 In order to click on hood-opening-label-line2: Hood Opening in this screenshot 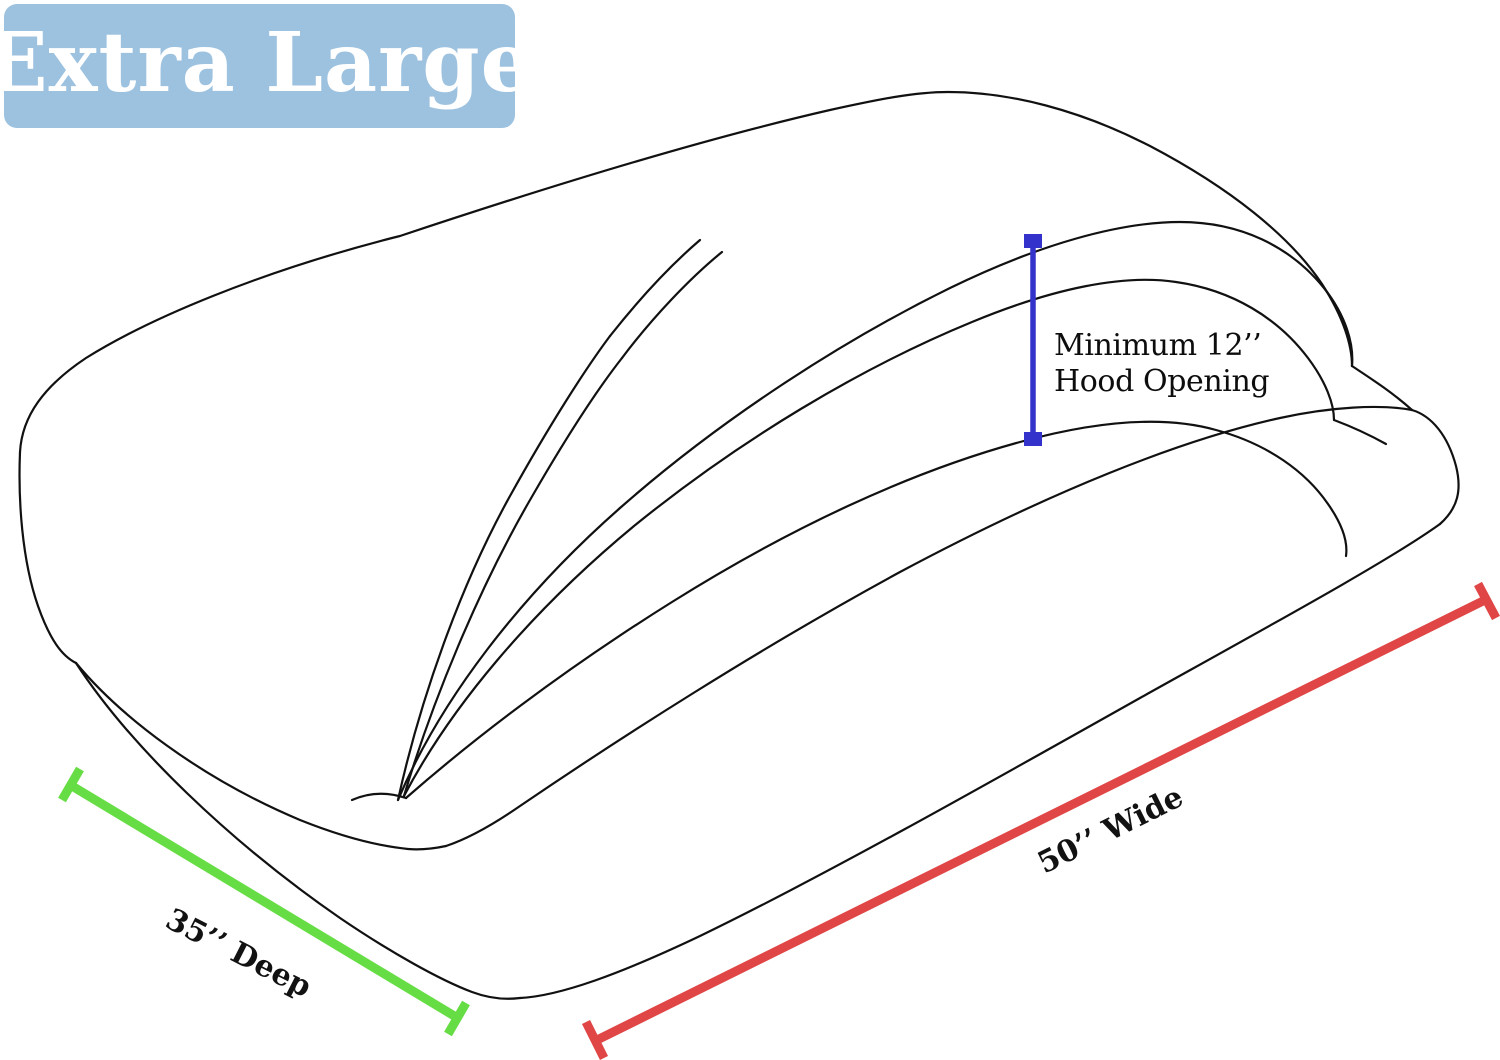, I will do `click(1162, 381)`.